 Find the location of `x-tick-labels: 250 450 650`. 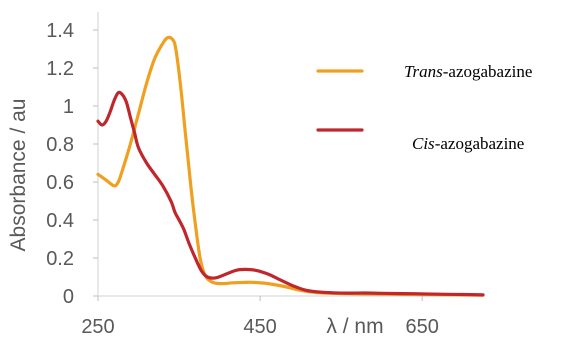

x-tick-labels: 250 450 650 is located at coordinates (260, 317).